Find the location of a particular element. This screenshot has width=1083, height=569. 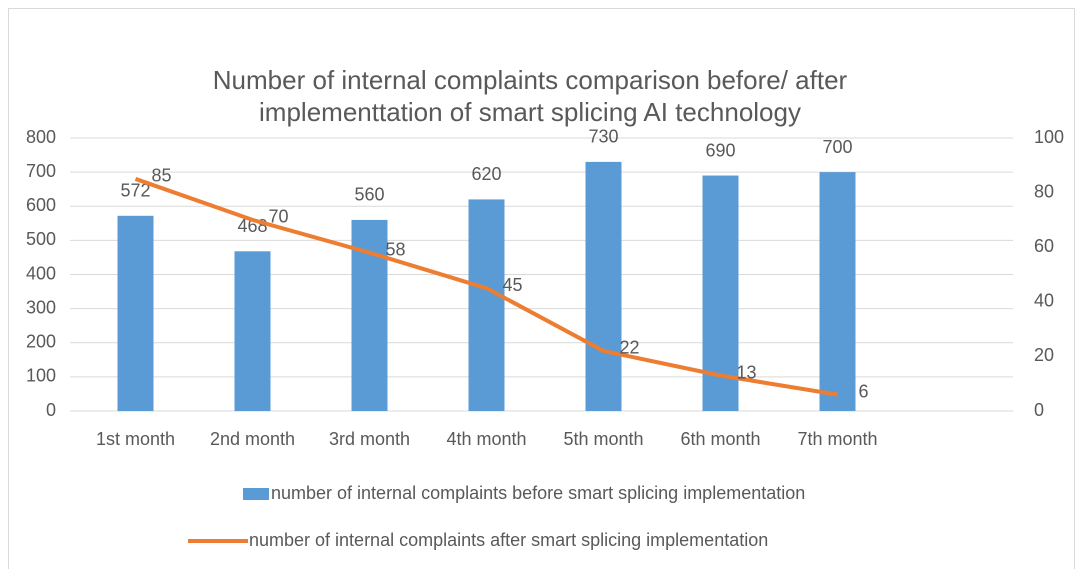

y-tick-label: 400 is located at coordinates (41, 273).